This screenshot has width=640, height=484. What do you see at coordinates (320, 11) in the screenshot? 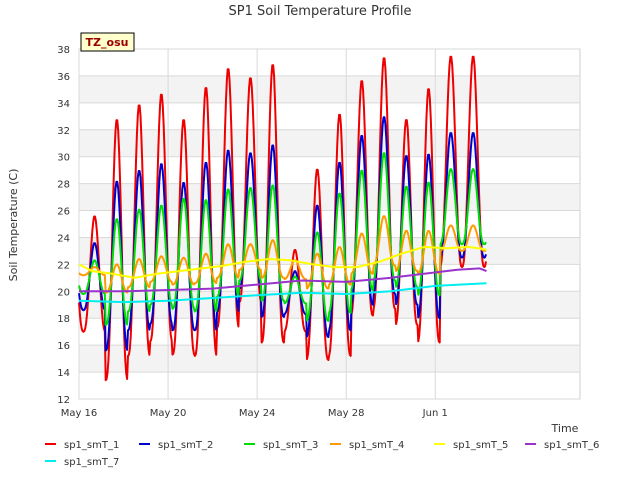
I see `chart-title: SP1 Soil Temperature Profile` at bounding box center [320, 11].